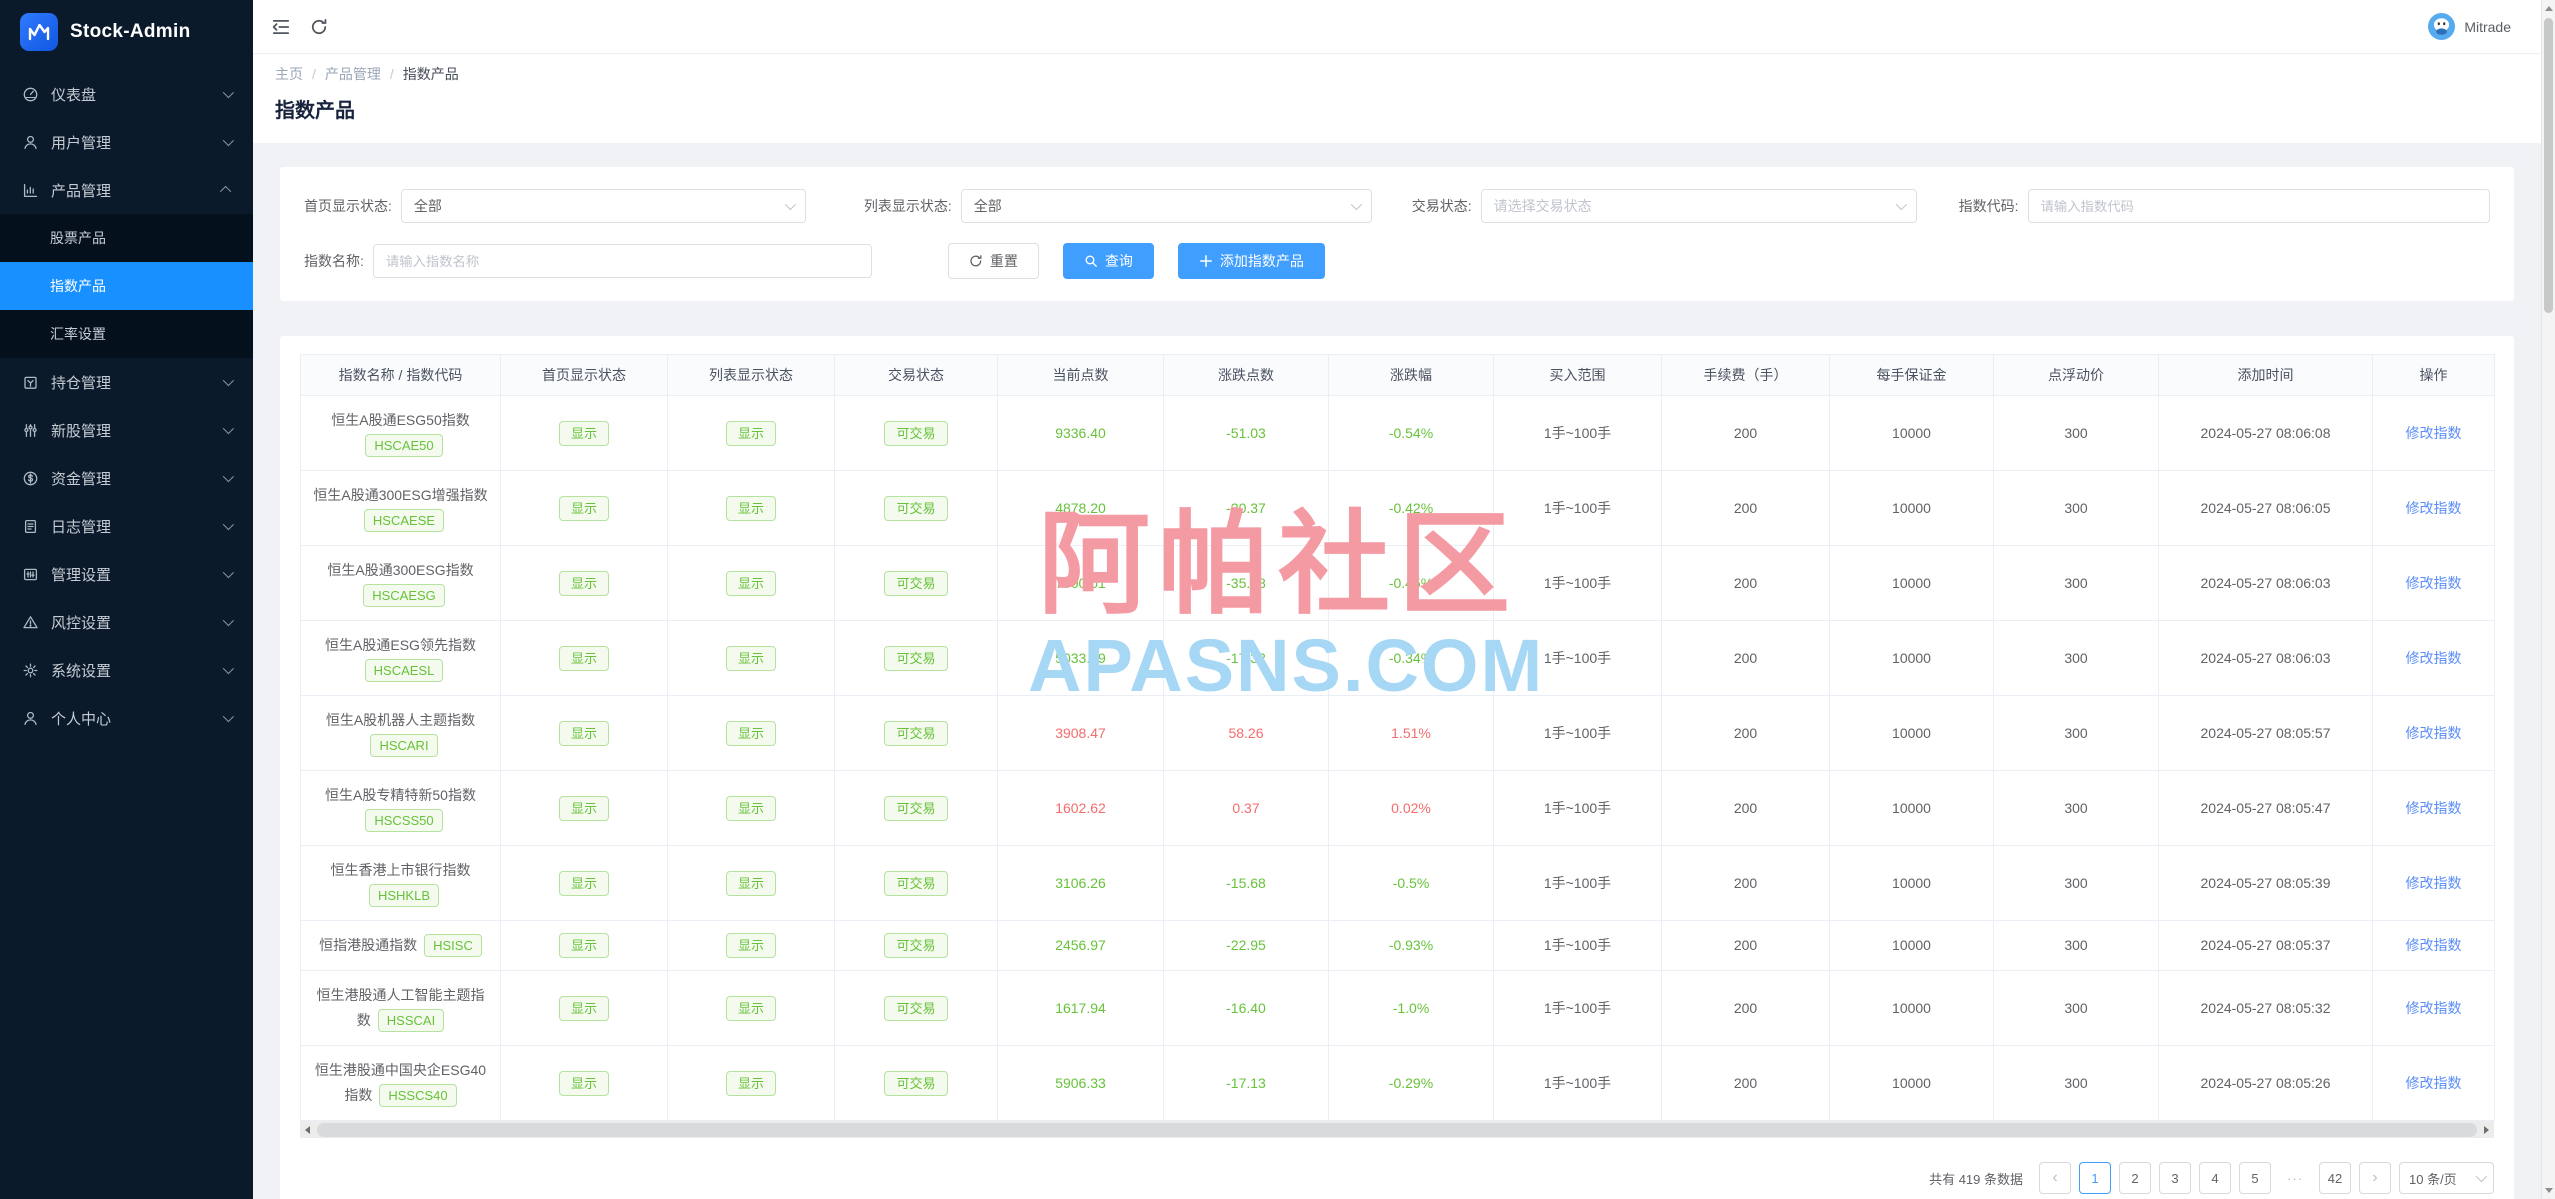 The width and height of the screenshot is (2555, 1199). I want to click on change-points: -15.68, so click(1246, 883).